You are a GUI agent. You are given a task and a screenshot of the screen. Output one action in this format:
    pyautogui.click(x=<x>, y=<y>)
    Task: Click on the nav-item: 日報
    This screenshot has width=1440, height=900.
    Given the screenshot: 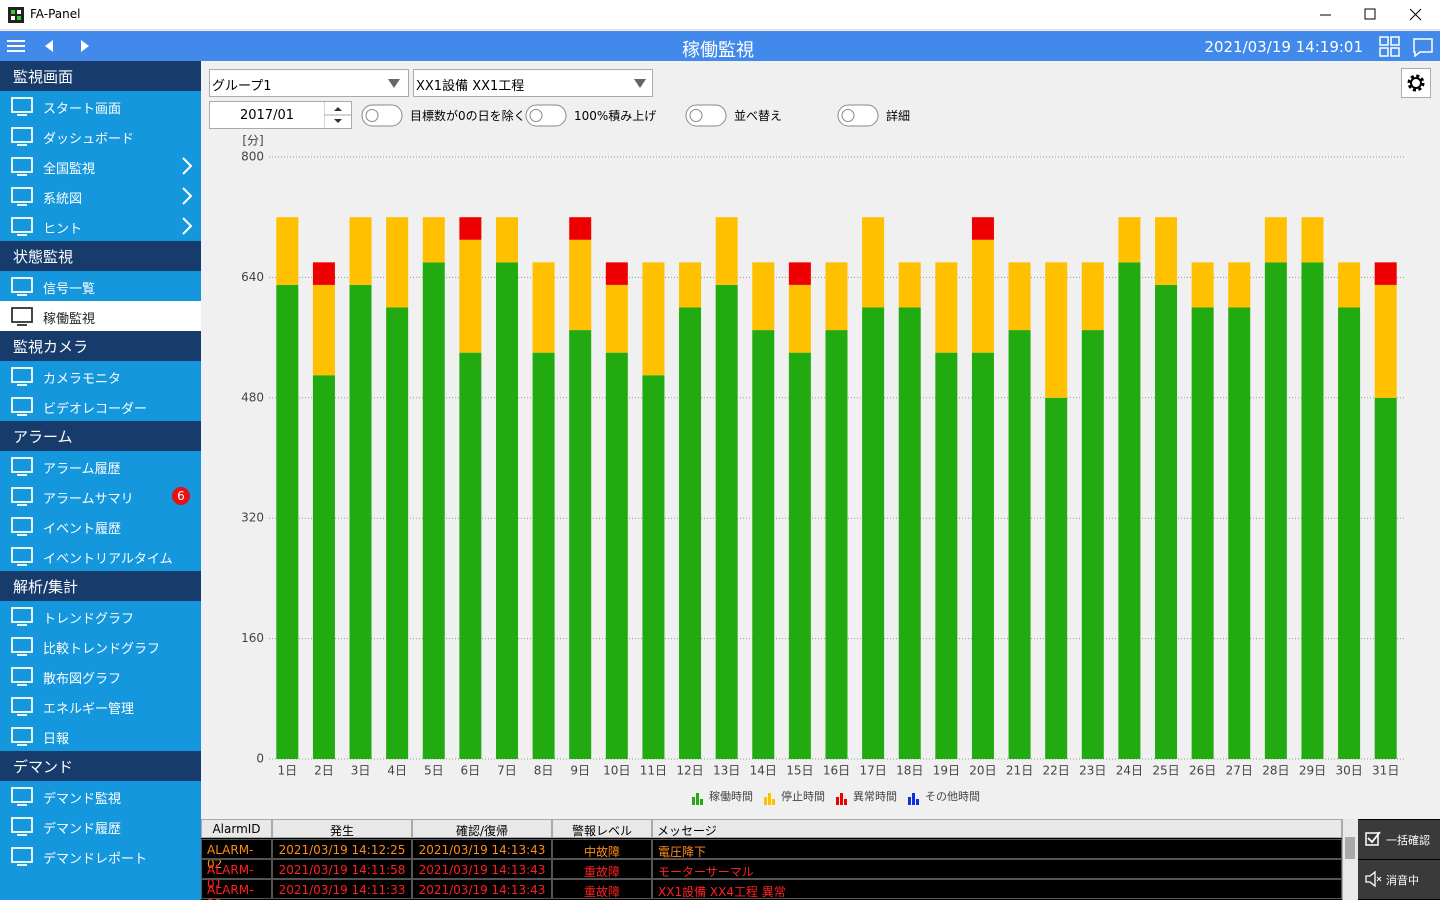 What is the action you would take?
    pyautogui.click(x=100, y=736)
    